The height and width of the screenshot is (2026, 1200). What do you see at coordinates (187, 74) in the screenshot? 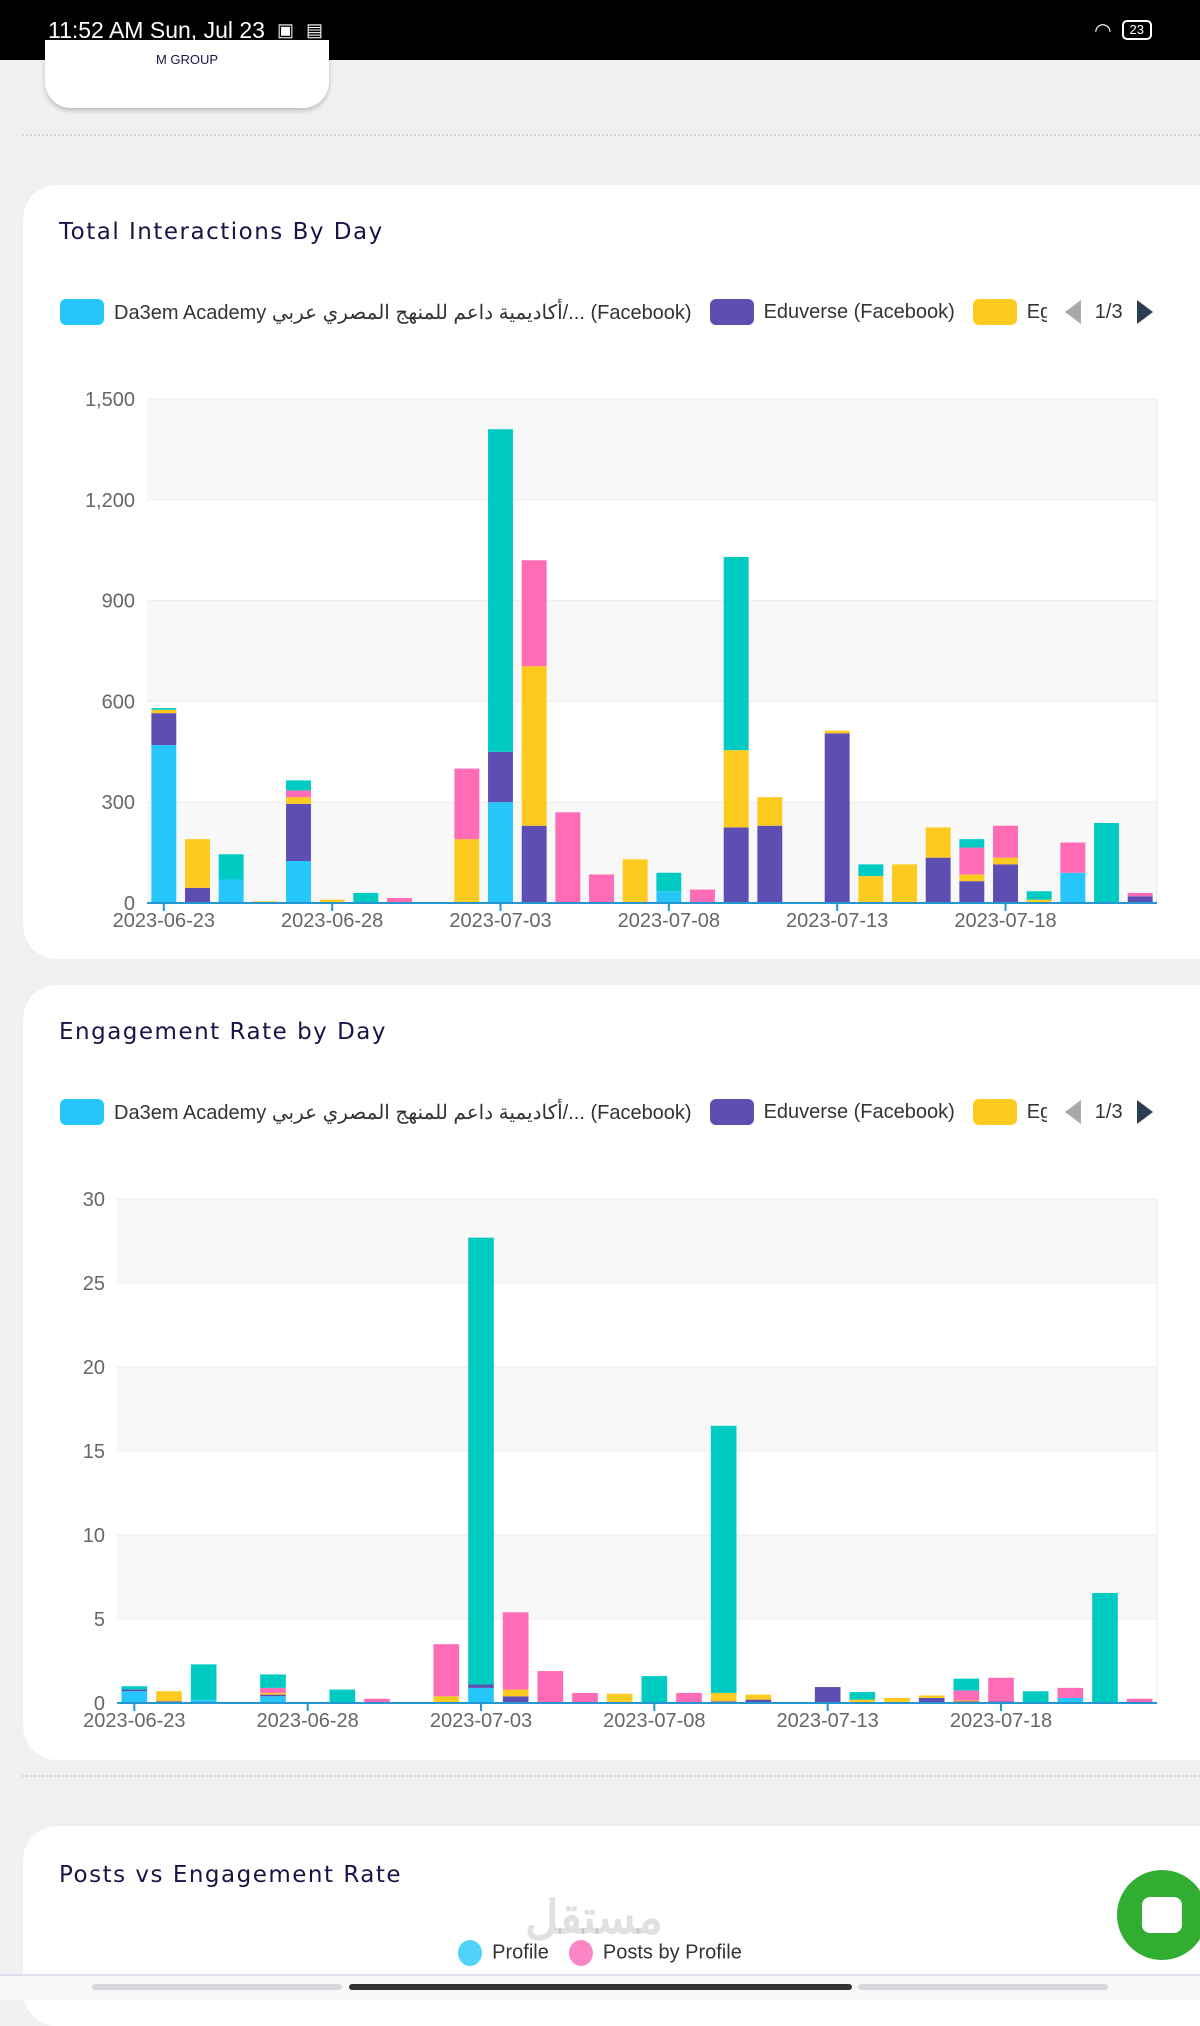
I see `group-card: M GROUP` at bounding box center [187, 74].